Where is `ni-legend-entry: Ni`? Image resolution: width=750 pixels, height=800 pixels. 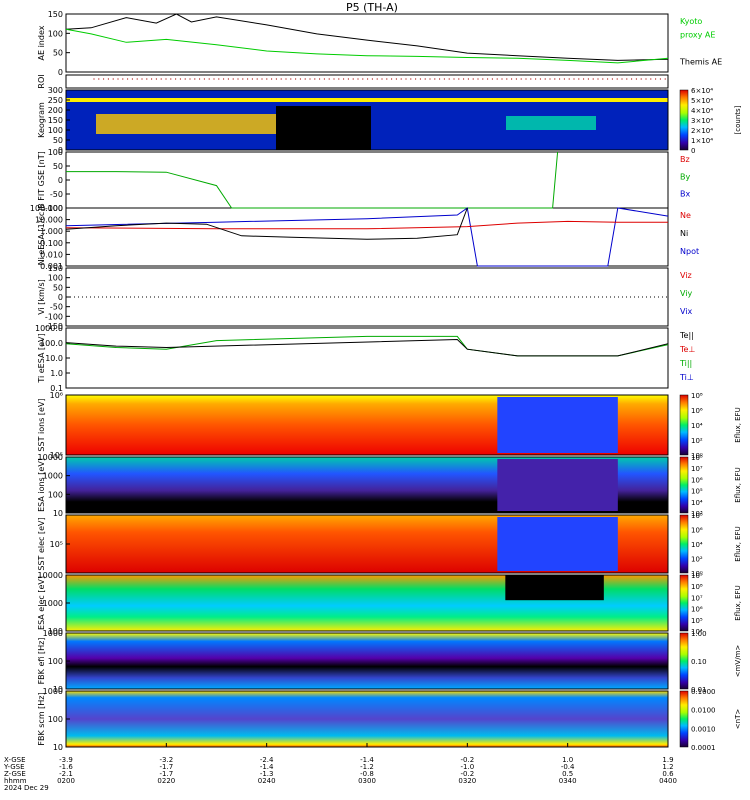 ni-legend-entry: Ni is located at coordinates (684, 233).